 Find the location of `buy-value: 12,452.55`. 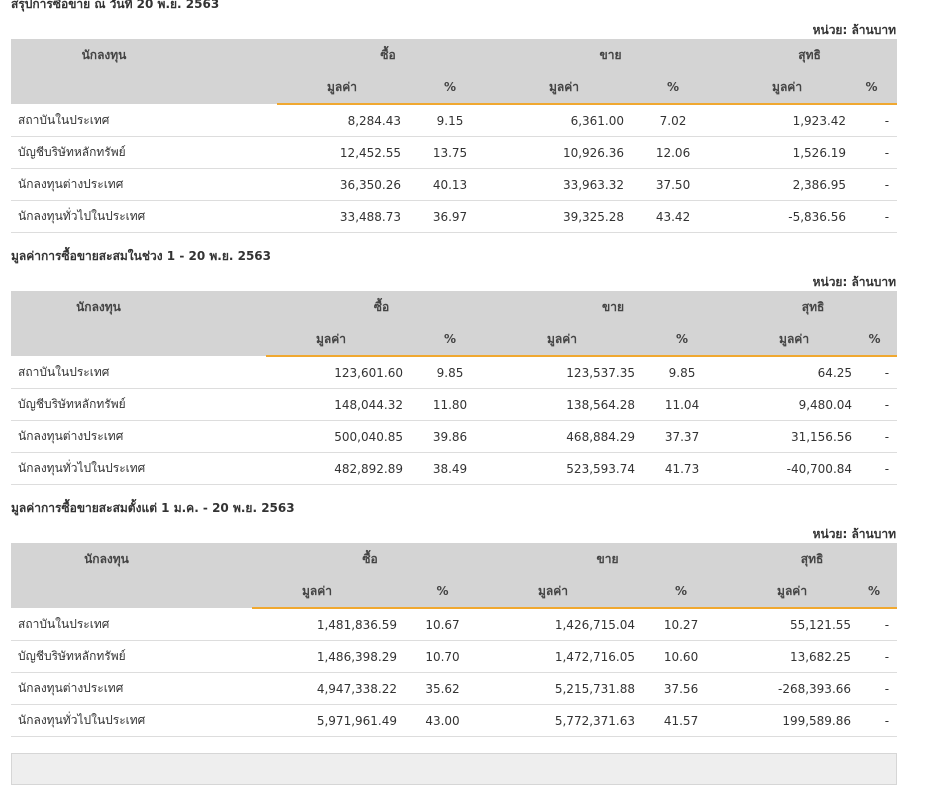

buy-value: 12,452.55 is located at coordinates (339, 152).